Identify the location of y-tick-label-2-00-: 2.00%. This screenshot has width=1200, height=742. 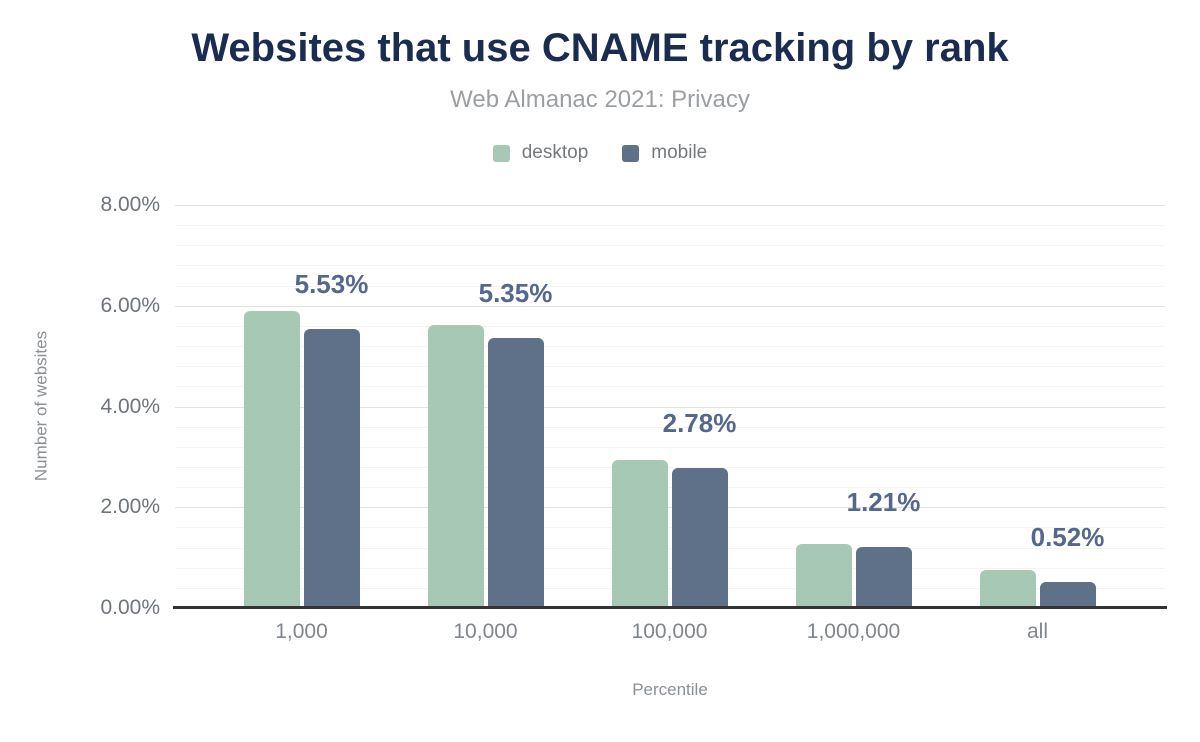
(130, 507).